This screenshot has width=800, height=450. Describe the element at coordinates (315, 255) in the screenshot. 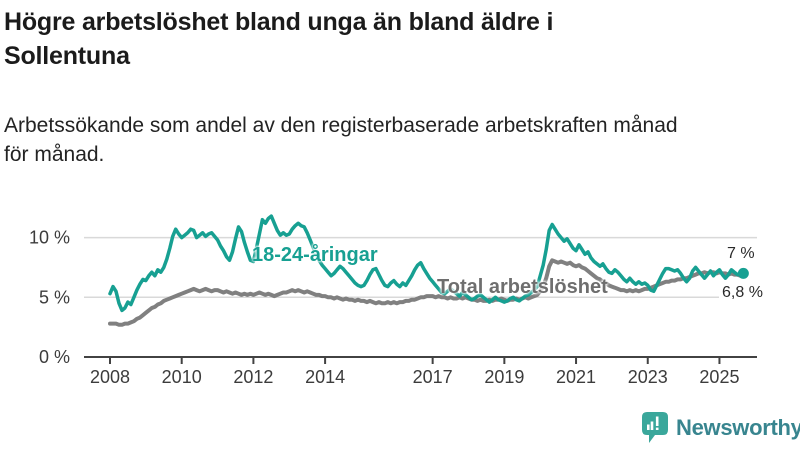

I see `series-label-young: 18-24-åringar` at that location.